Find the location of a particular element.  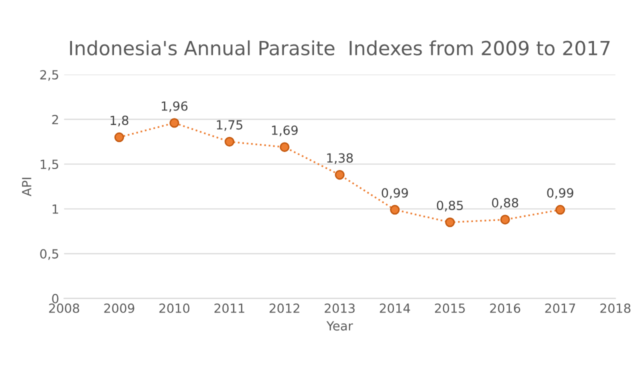

y-tick-label: 1 is located at coordinates (55, 209).